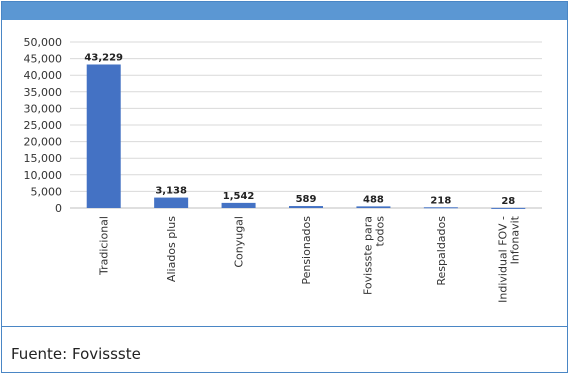 Image resolution: width=571 pixels, height=376 pixels. Describe the element at coordinates (43, 142) in the screenshot. I see `y-tick-label: 20,000` at that location.